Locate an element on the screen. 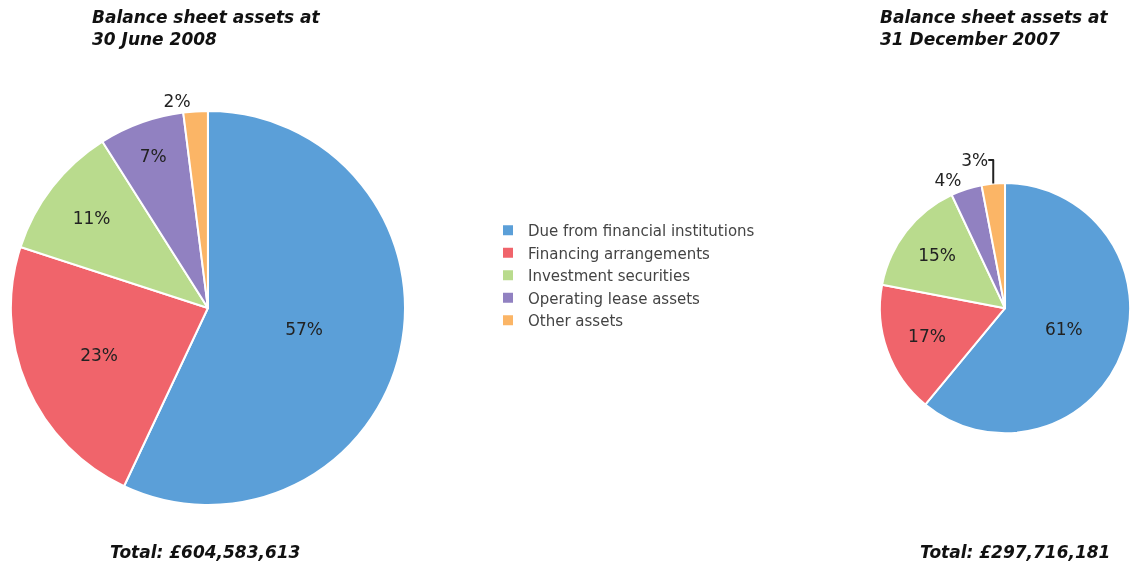 This screenshot has height=563, width=1132. data-label: 23% is located at coordinates (99, 355).